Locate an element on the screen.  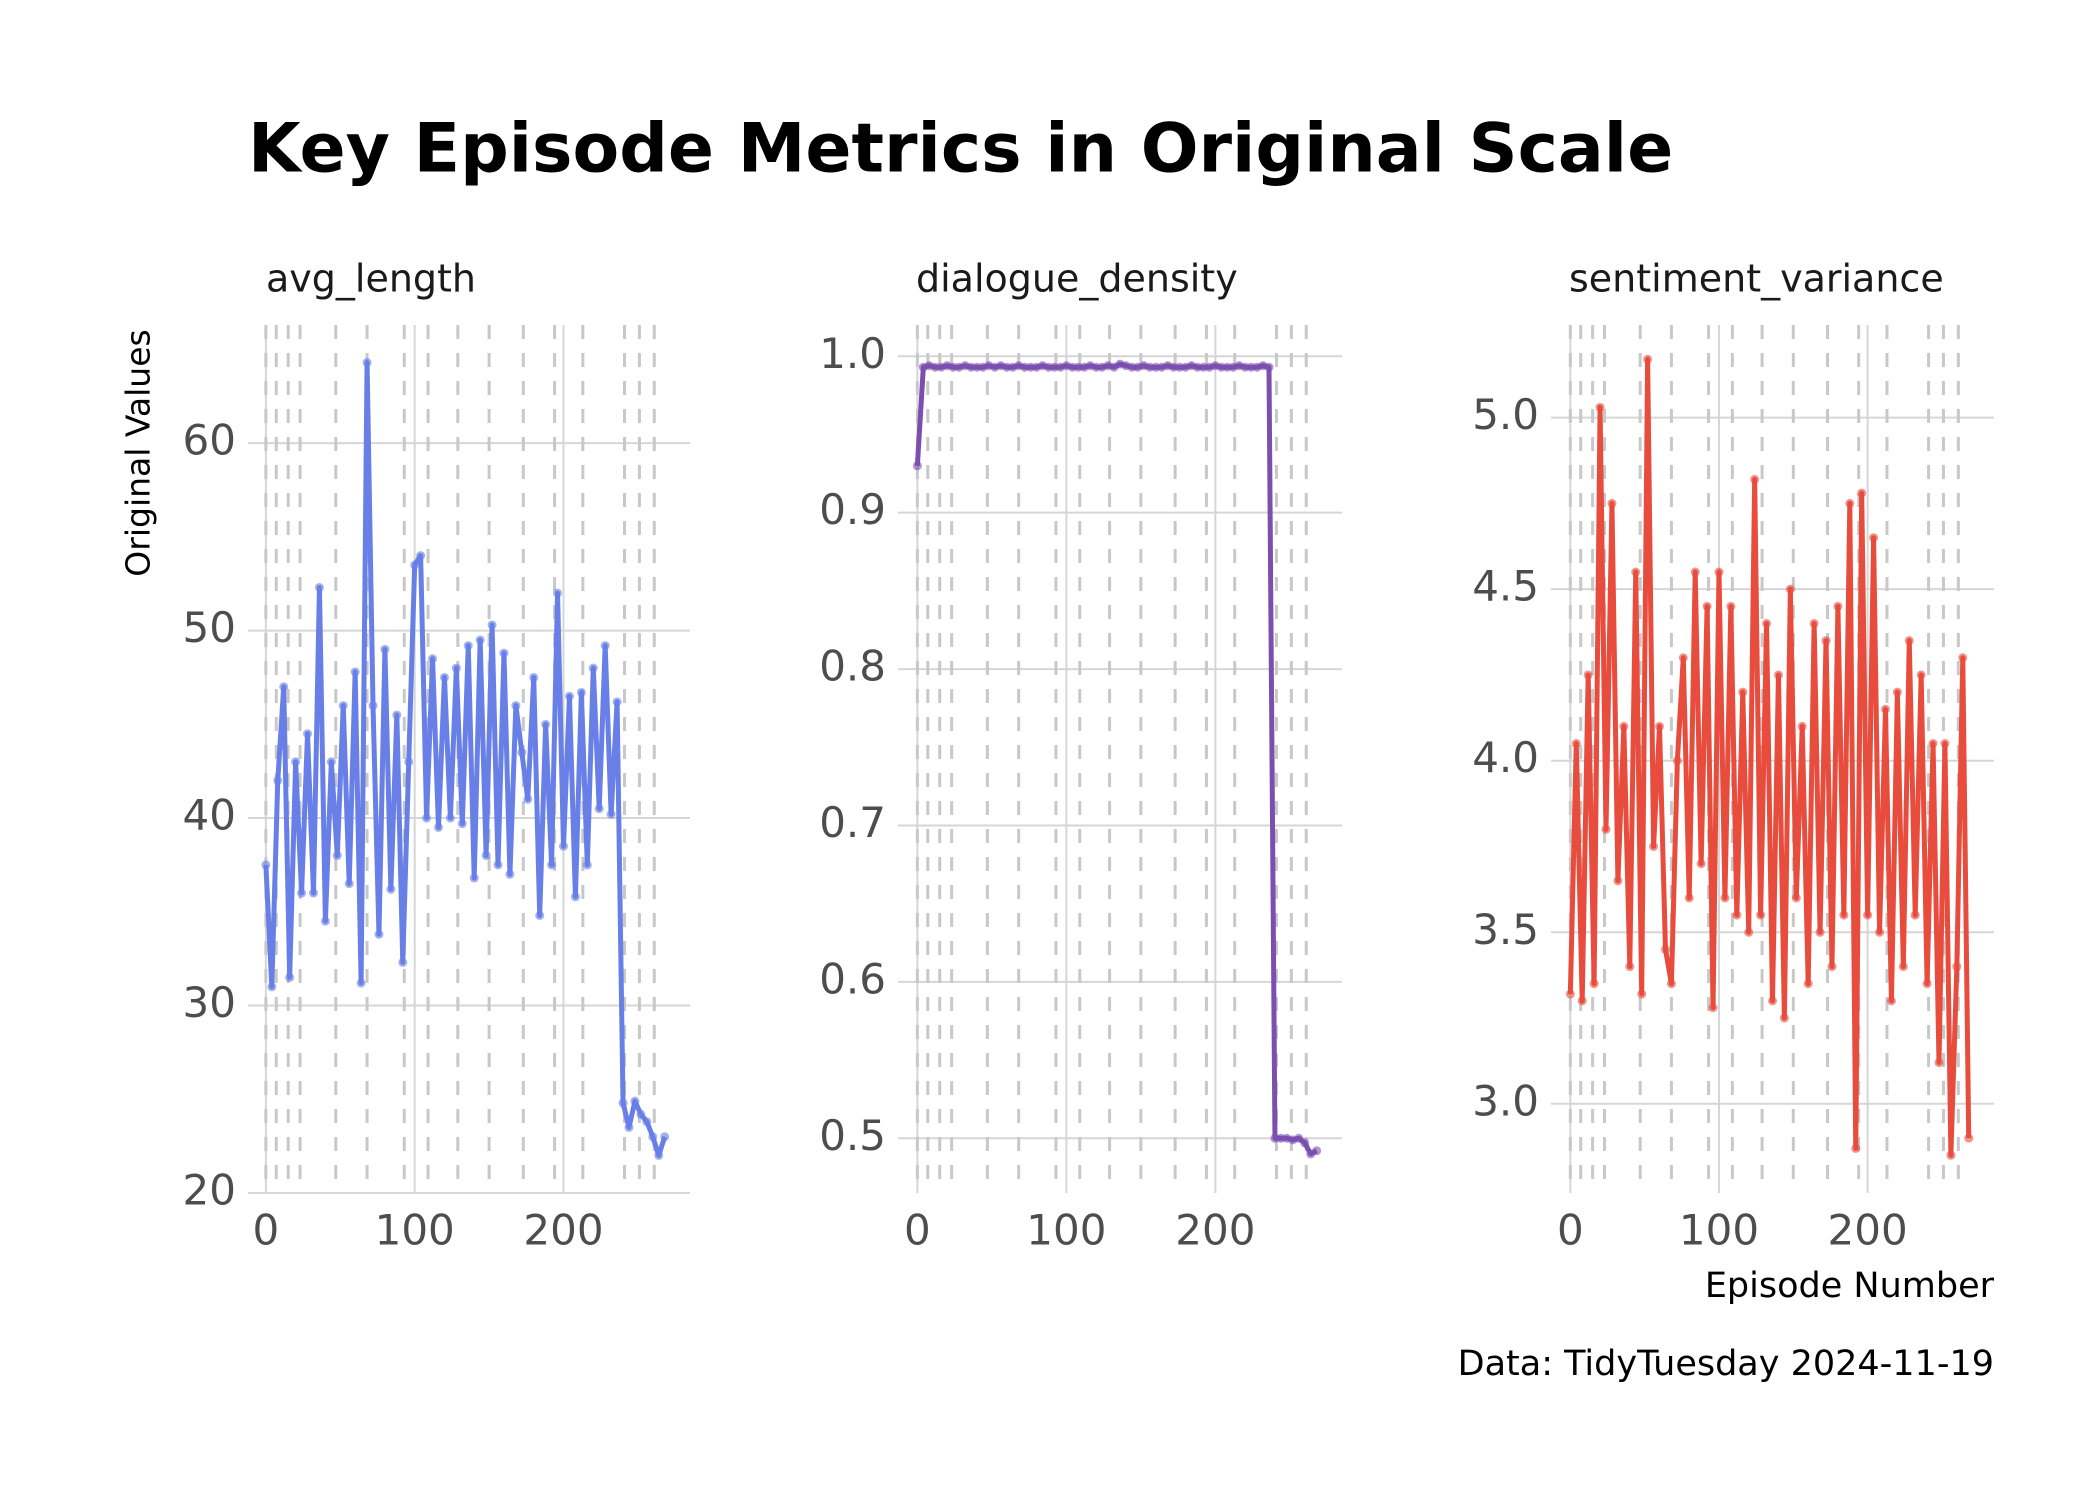
x-tick-label: 100 is located at coordinates (1719, 1230).